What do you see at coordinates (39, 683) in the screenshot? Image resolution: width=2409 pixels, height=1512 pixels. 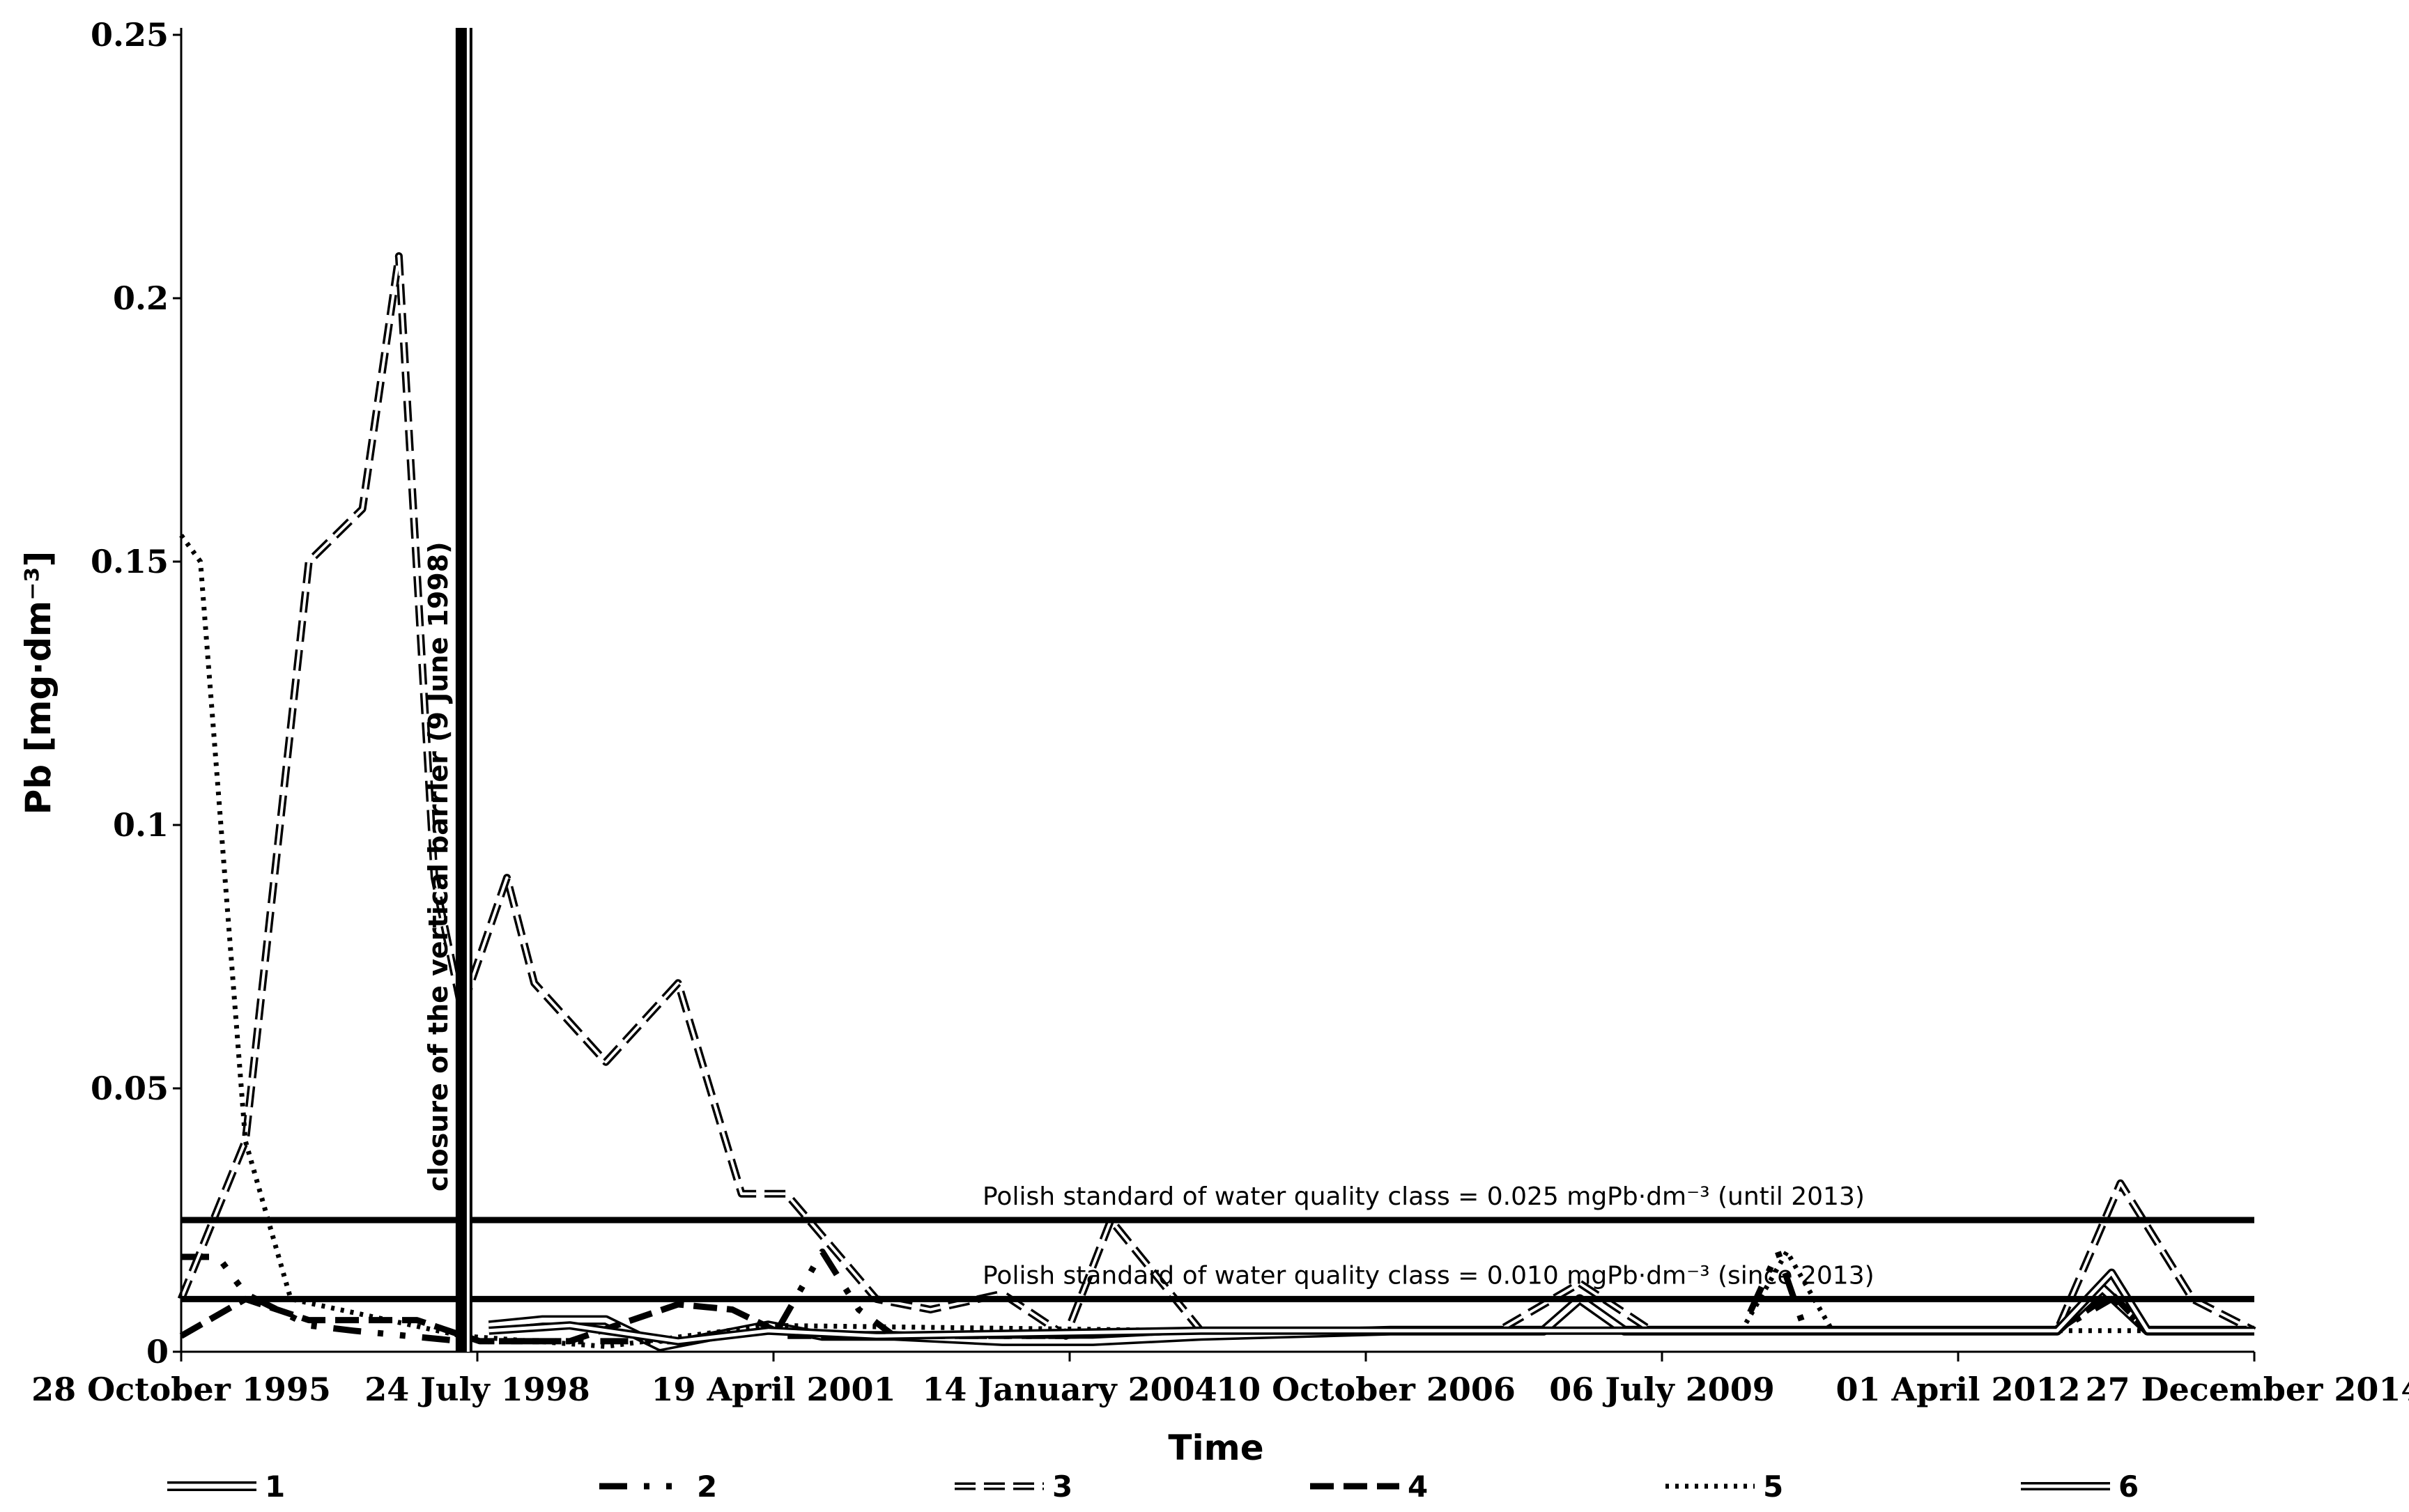 I see `y-axis-title: Pb [mg·dm⁻³]` at bounding box center [39, 683].